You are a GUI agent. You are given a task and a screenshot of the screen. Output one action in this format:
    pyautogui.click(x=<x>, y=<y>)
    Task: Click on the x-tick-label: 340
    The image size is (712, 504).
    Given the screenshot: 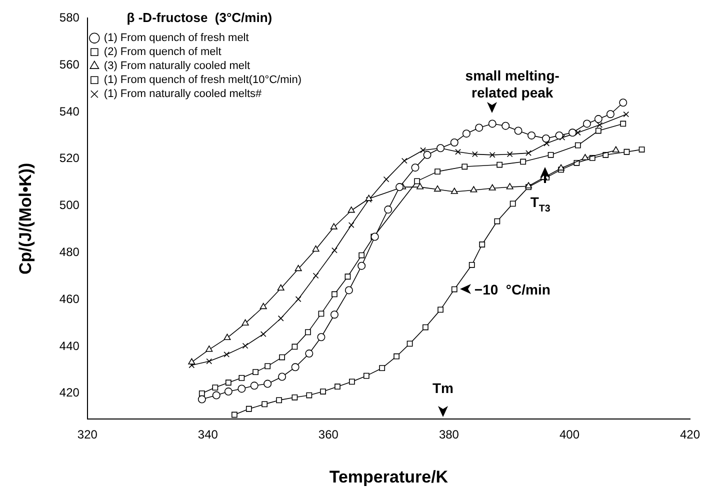 What is the action you would take?
    pyautogui.click(x=208, y=435)
    